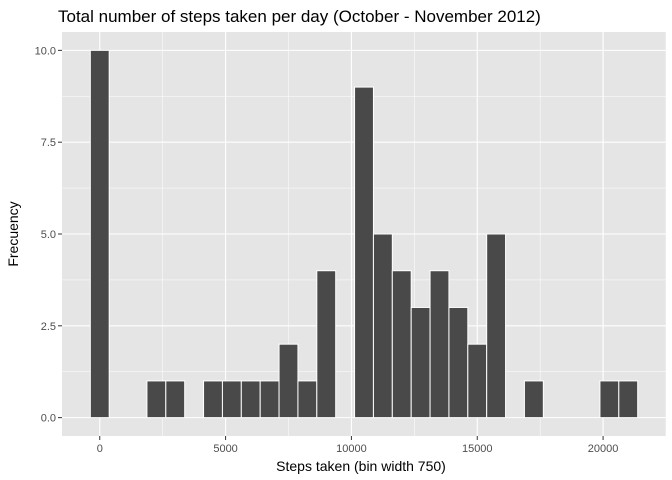 The image size is (672, 480). What do you see at coordinates (48, 143) in the screenshot?
I see `y-tick-label: 7.5` at bounding box center [48, 143].